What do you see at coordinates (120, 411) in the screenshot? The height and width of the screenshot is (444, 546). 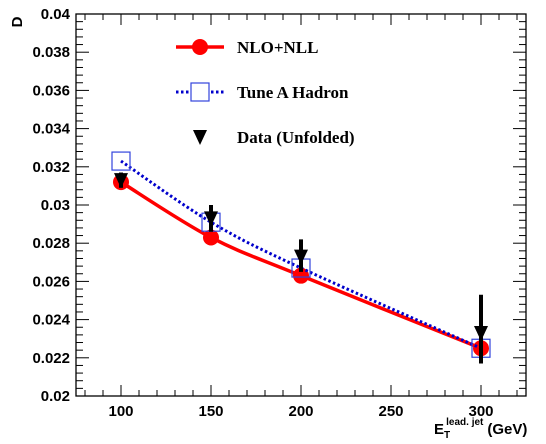 I see `x-tick-label: 100` at bounding box center [120, 411].